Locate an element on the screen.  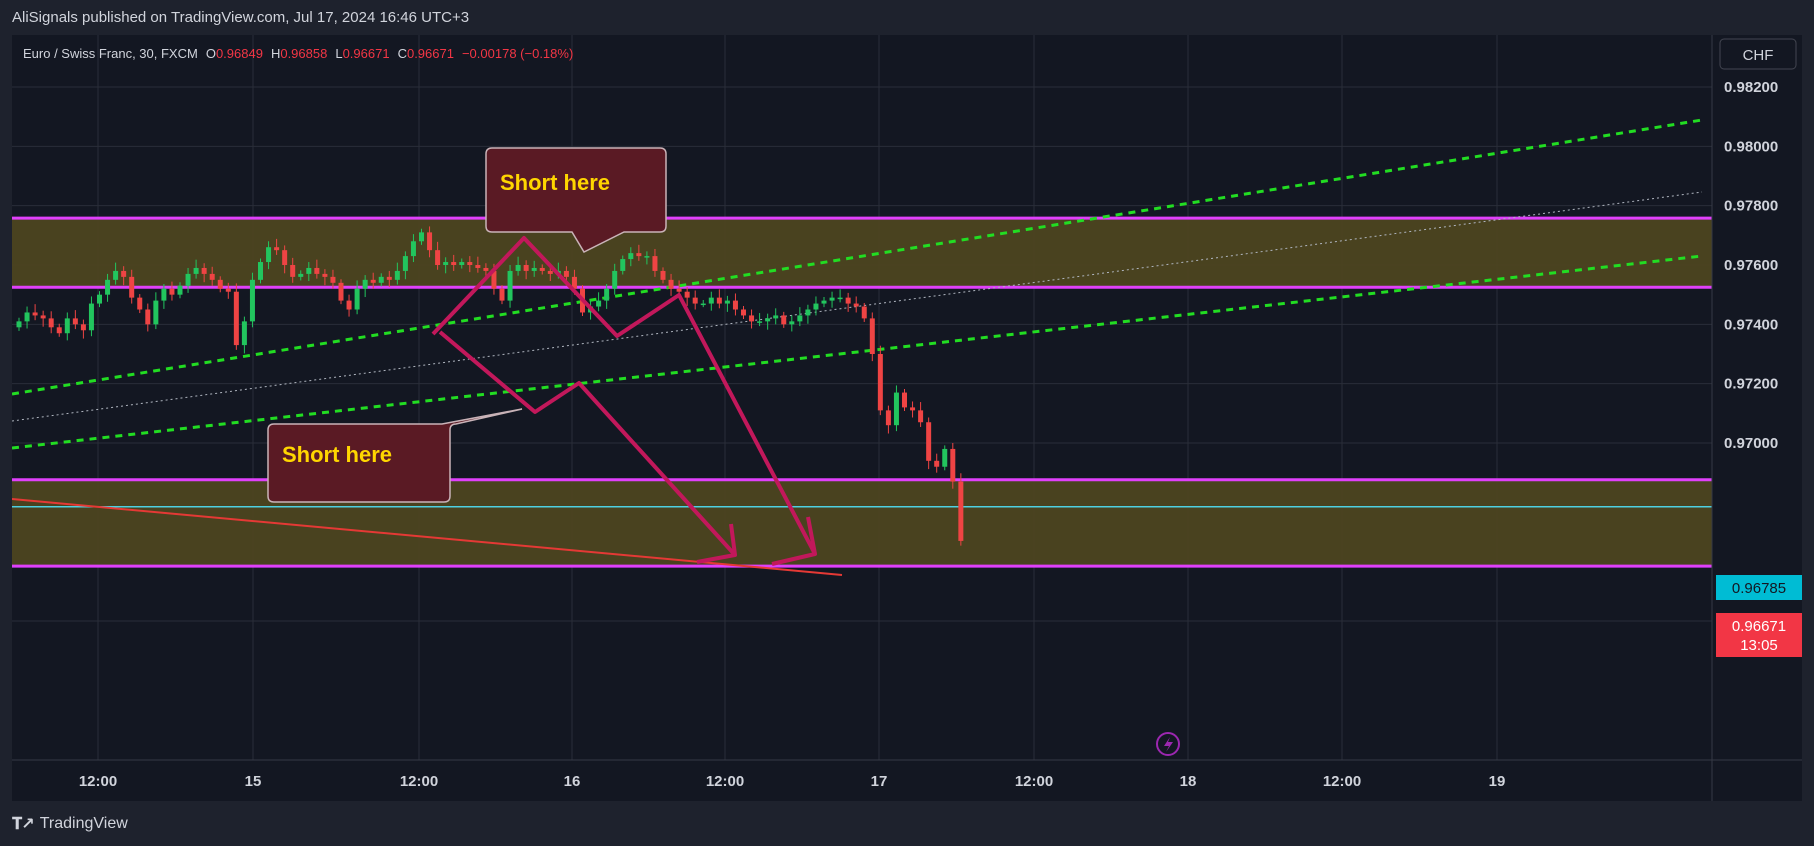
last-price-badge: 0.96671 13:05 is located at coordinates (1759, 635).